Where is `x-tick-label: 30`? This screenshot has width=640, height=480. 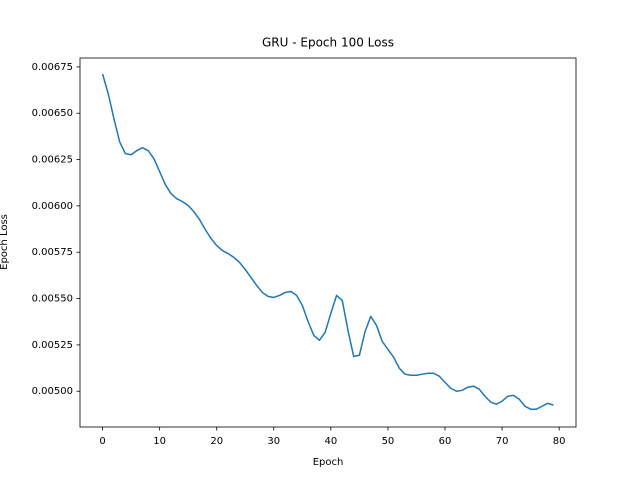 x-tick-label: 30 is located at coordinates (273, 441).